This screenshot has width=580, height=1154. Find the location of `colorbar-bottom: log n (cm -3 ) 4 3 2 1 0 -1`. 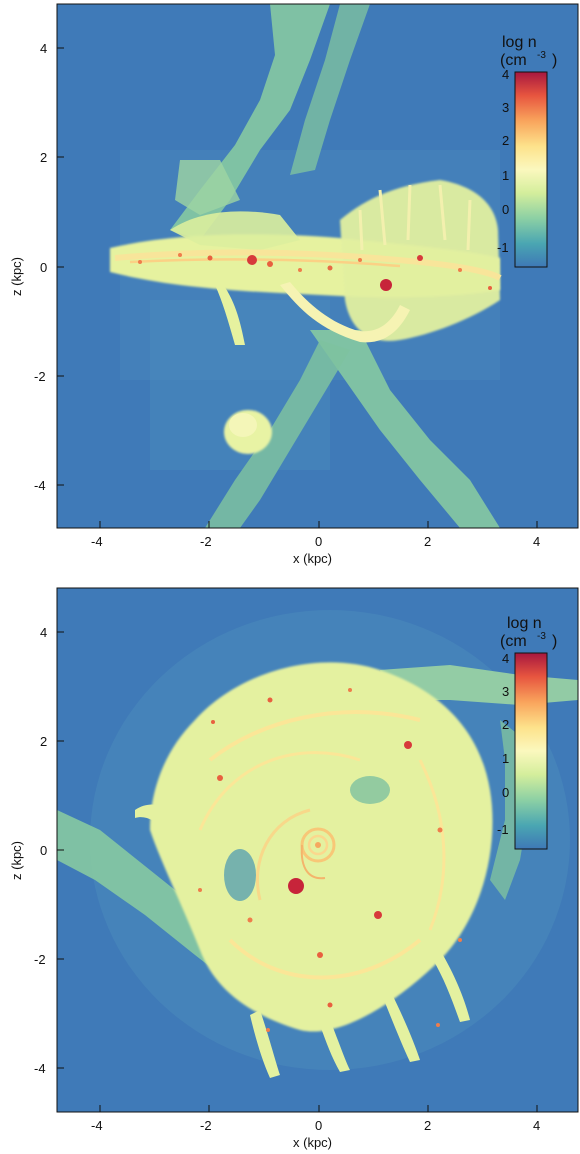

colorbar-bottom: log n (cm -3 ) 4 3 2 1 0 -1 is located at coordinates (527, 732).